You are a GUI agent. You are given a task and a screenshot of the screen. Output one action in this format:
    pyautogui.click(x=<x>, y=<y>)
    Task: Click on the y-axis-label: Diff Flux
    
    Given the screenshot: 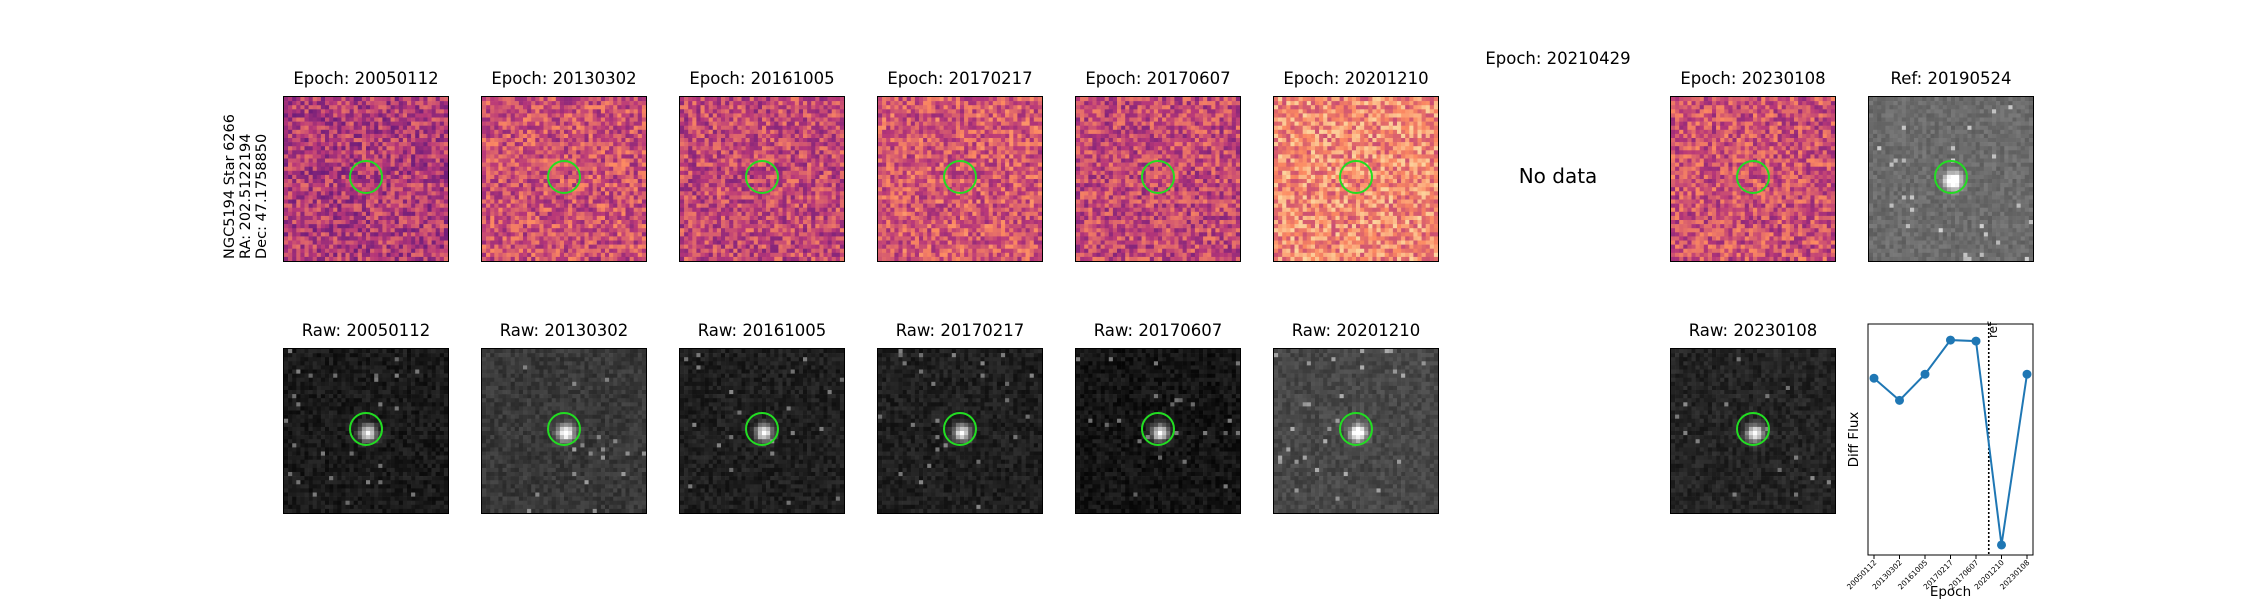 What is the action you would take?
    pyautogui.click(x=1854, y=440)
    